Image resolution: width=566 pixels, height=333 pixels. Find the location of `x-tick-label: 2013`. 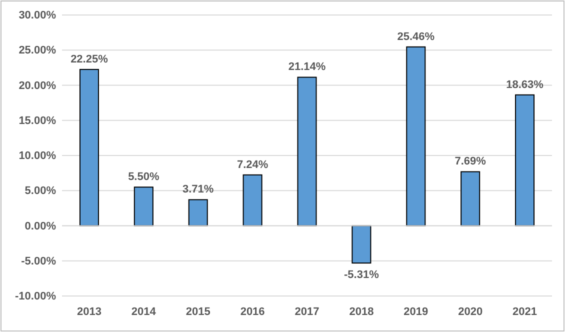

x-tick-label: 2013 is located at coordinates (89, 312).